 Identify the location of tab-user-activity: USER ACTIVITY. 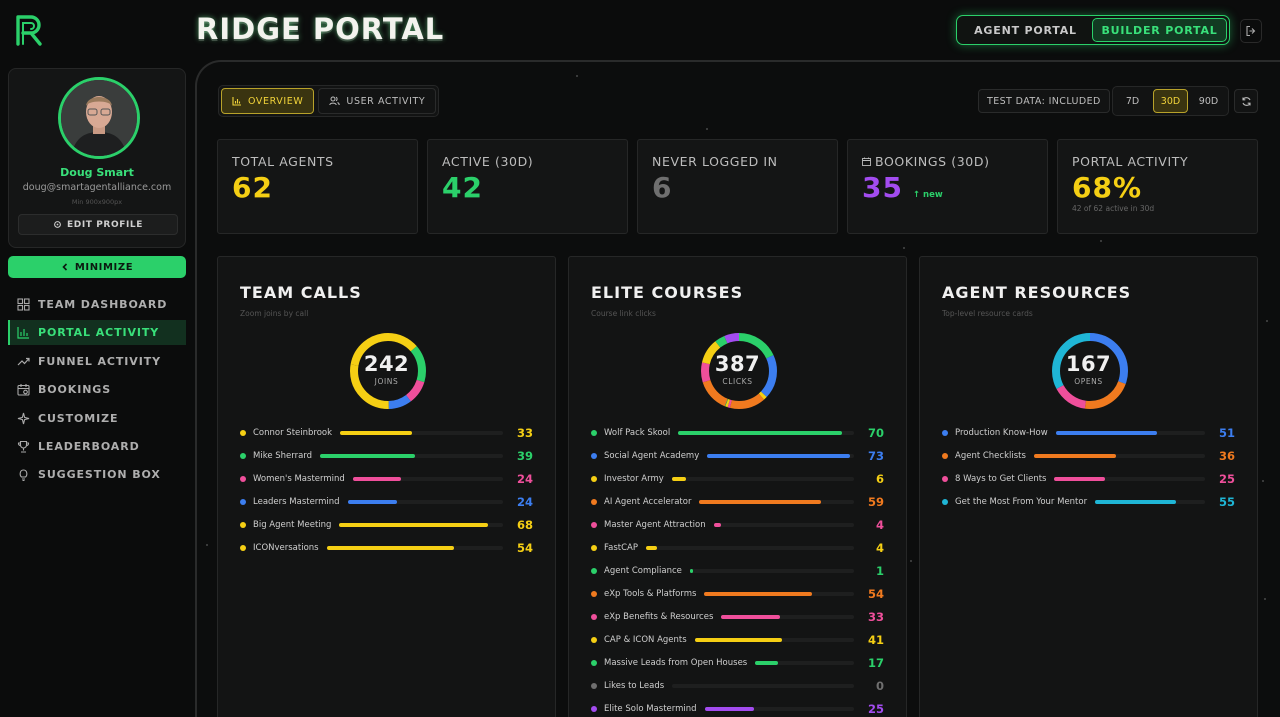
(377, 101).